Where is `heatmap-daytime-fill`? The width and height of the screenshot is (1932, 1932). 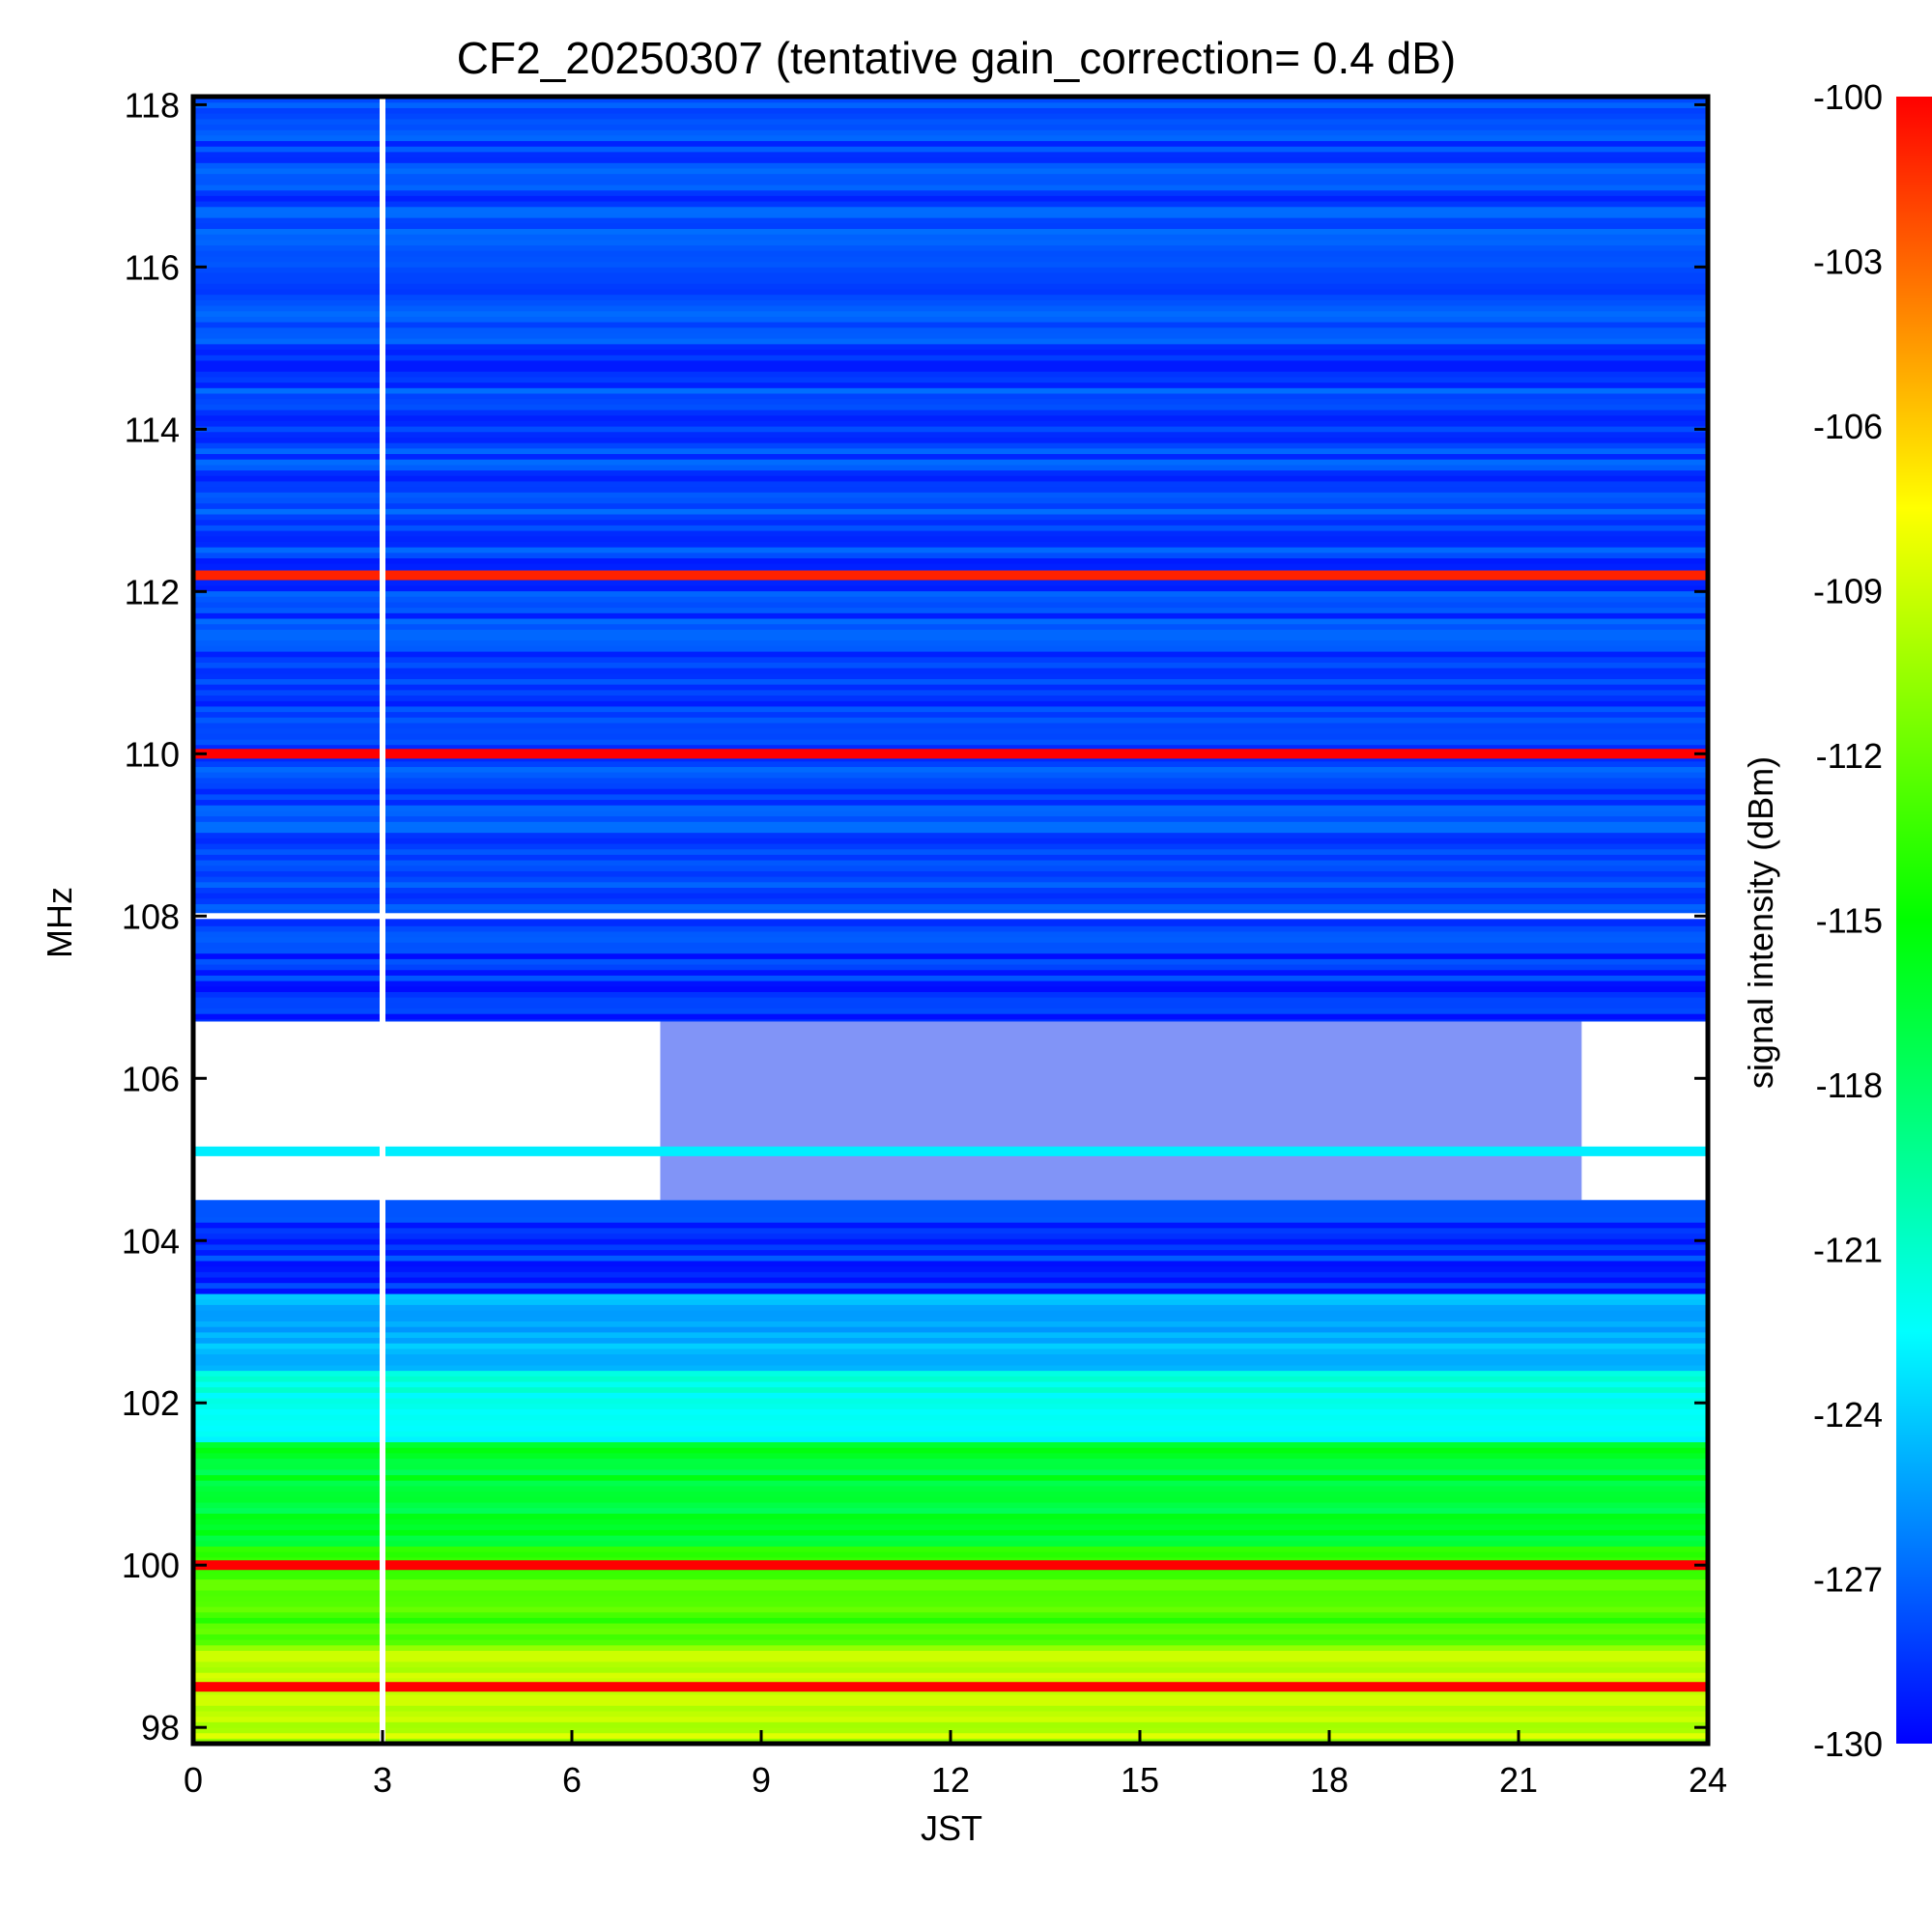 heatmap-daytime-fill is located at coordinates (1121, 1111).